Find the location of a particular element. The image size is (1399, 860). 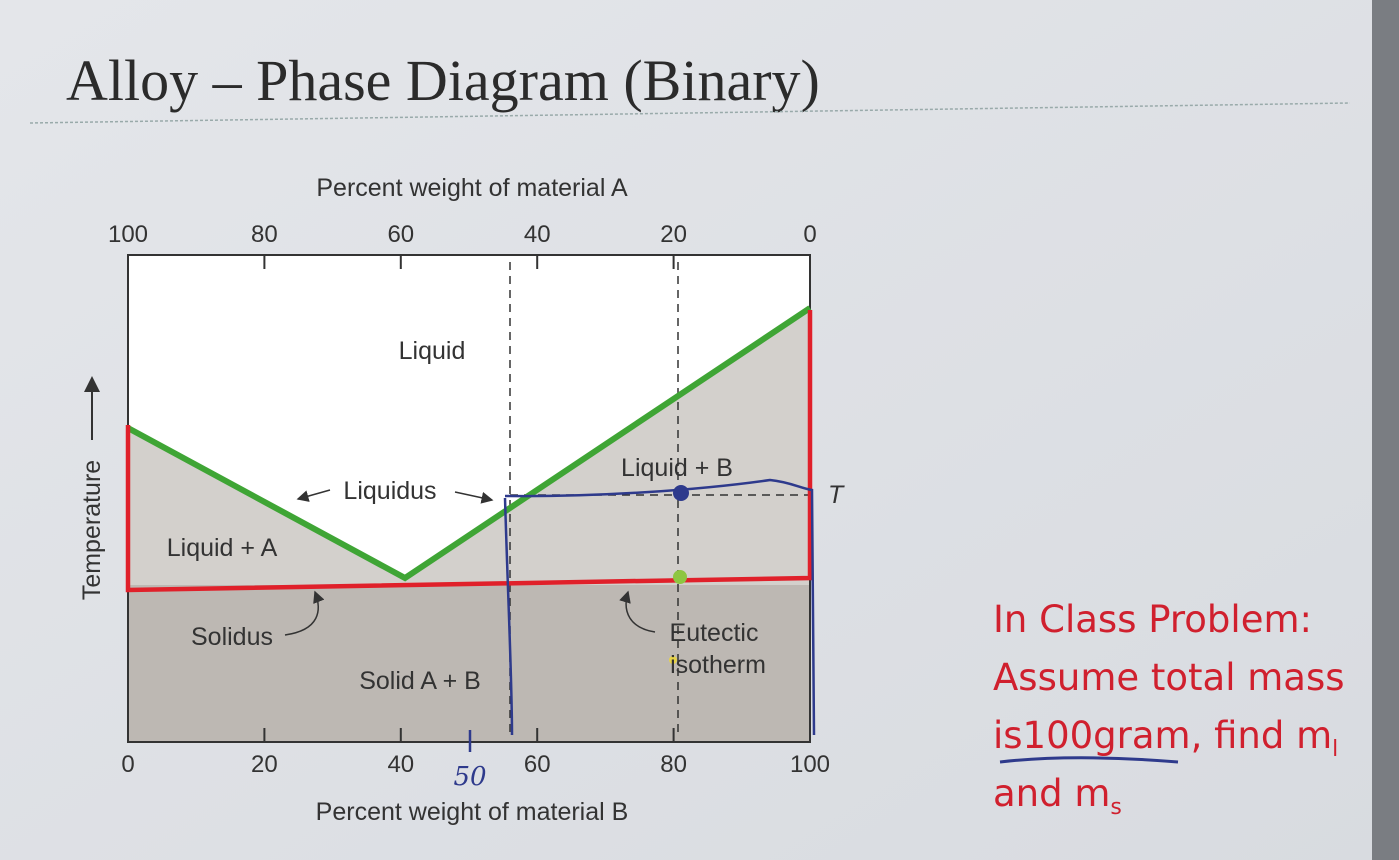

axis-title: Percent weight of material B is located at coordinates (472, 812).